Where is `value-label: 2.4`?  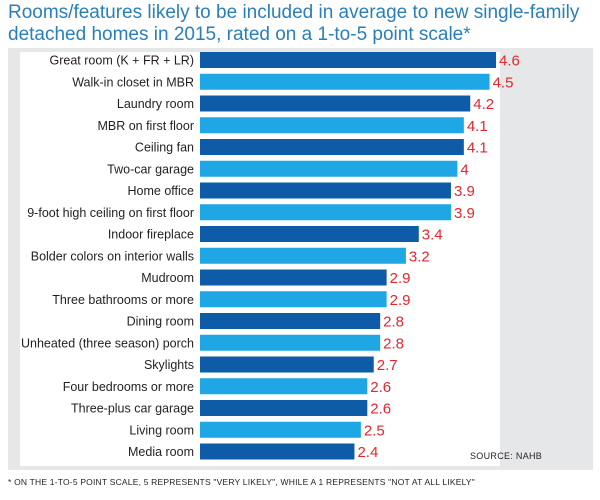 value-label: 2.4 is located at coordinates (367, 452).